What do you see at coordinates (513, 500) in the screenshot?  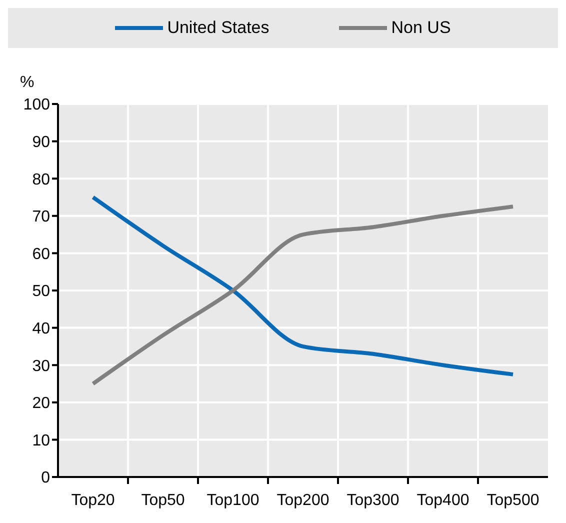 I see `x-tick-label: Top500` at bounding box center [513, 500].